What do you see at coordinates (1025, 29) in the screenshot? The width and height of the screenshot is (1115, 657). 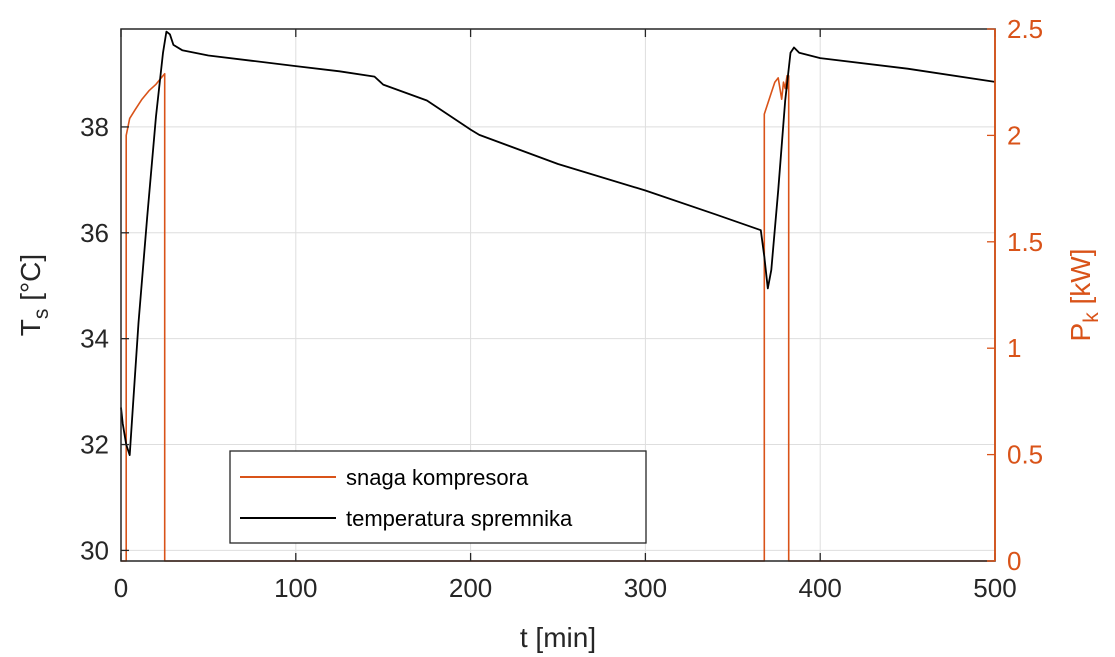 I see `y-right-tick-label: 2.5` at bounding box center [1025, 29].